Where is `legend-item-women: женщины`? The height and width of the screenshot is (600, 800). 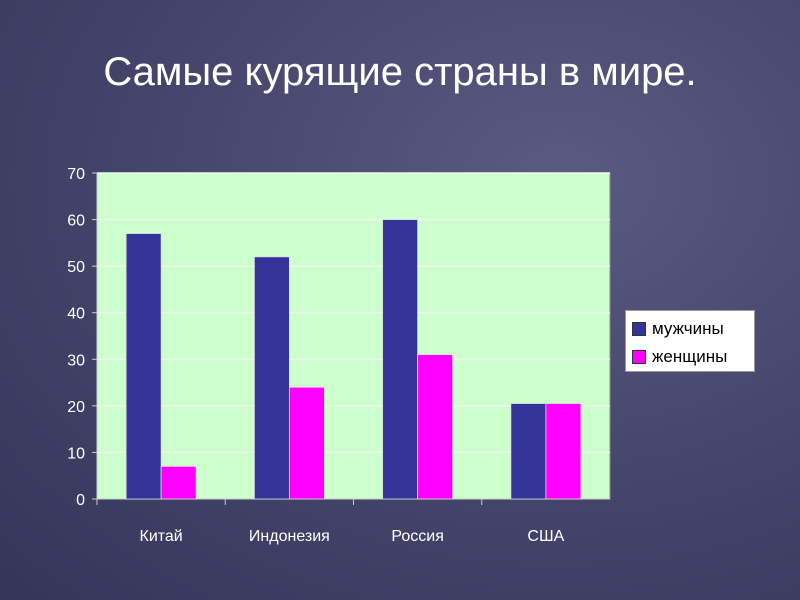
legend-item-women: женщины is located at coordinates (679, 357).